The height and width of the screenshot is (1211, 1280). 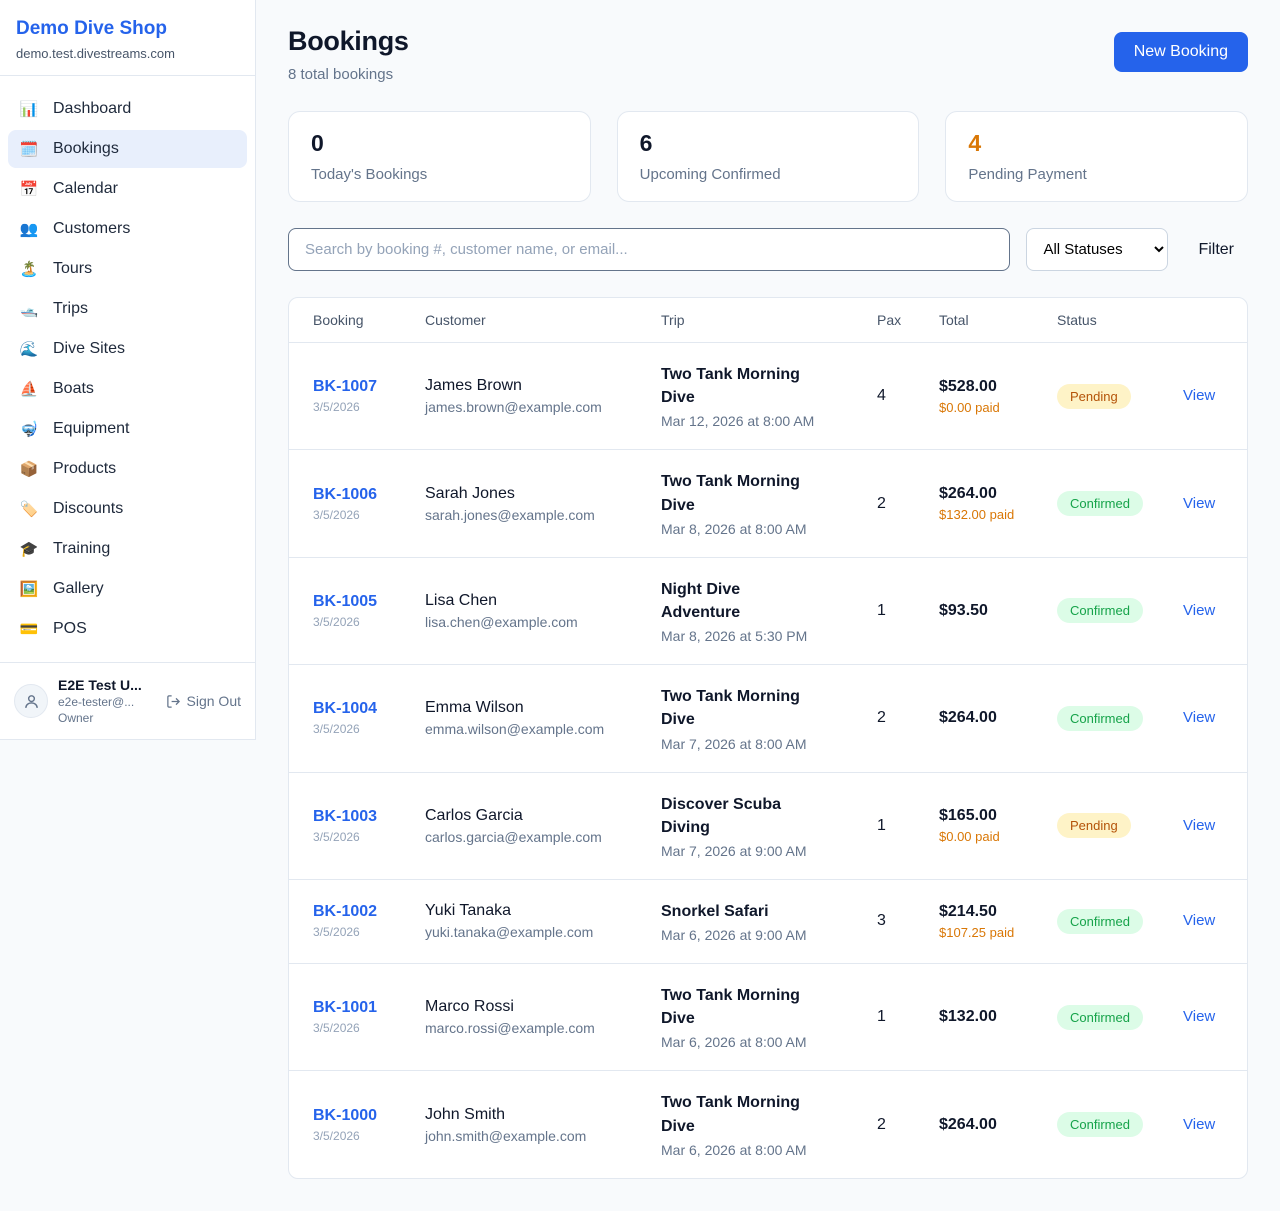 What do you see at coordinates (345, 816) in the screenshot?
I see `booking-id-link: BK-1003` at bounding box center [345, 816].